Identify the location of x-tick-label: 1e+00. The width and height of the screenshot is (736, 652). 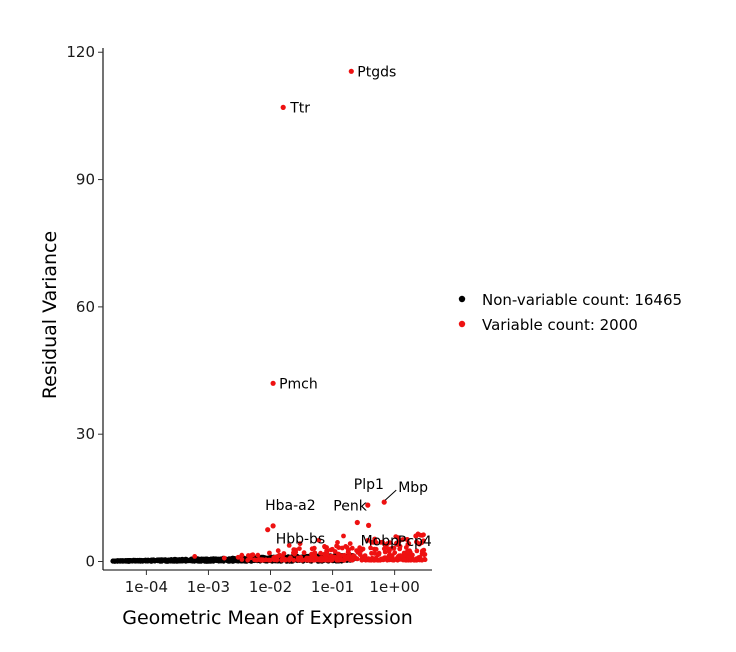
(394, 587).